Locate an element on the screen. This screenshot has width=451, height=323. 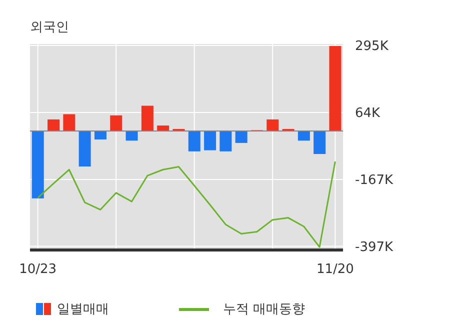
y-tick-label: 295K is located at coordinates (372, 46).